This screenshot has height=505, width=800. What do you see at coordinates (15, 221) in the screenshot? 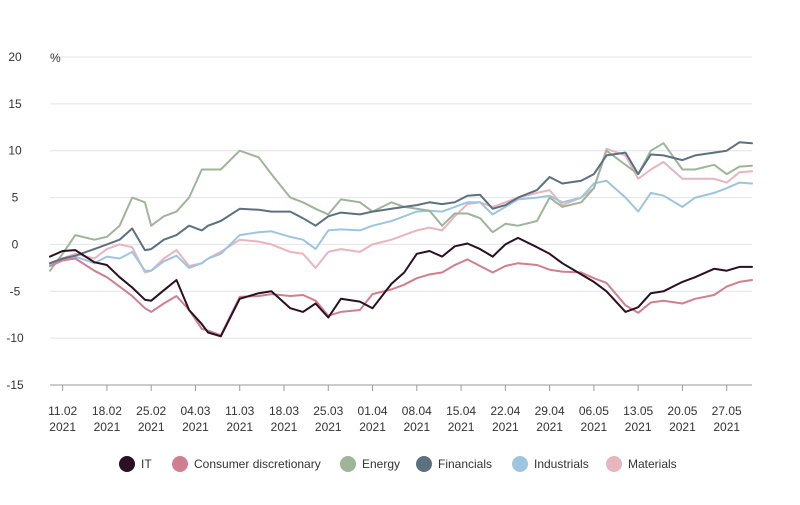
I see `y-axis-tick-labels: 20 15 10 5 0 -5 -10 -15` at bounding box center [15, 221].